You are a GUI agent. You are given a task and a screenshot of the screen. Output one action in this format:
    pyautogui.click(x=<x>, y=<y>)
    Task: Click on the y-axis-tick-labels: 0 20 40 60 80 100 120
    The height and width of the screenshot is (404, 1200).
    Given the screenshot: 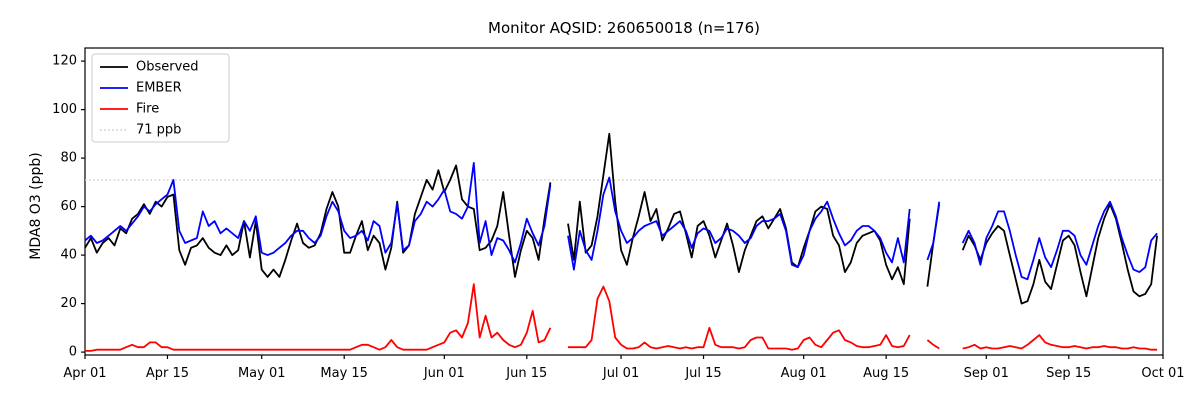 What is the action you would take?
    pyautogui.click(x=68, y=207)
    